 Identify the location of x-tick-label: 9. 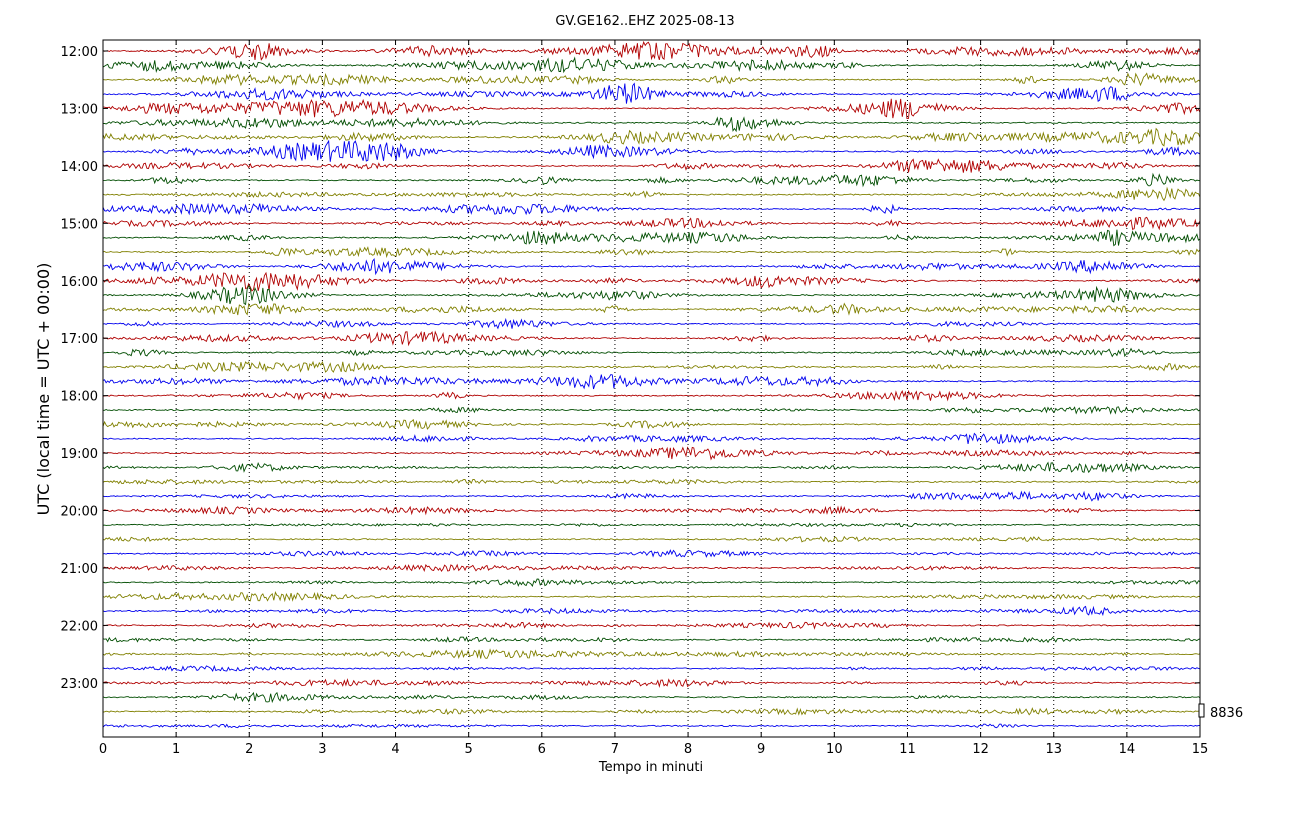
(761, 749).